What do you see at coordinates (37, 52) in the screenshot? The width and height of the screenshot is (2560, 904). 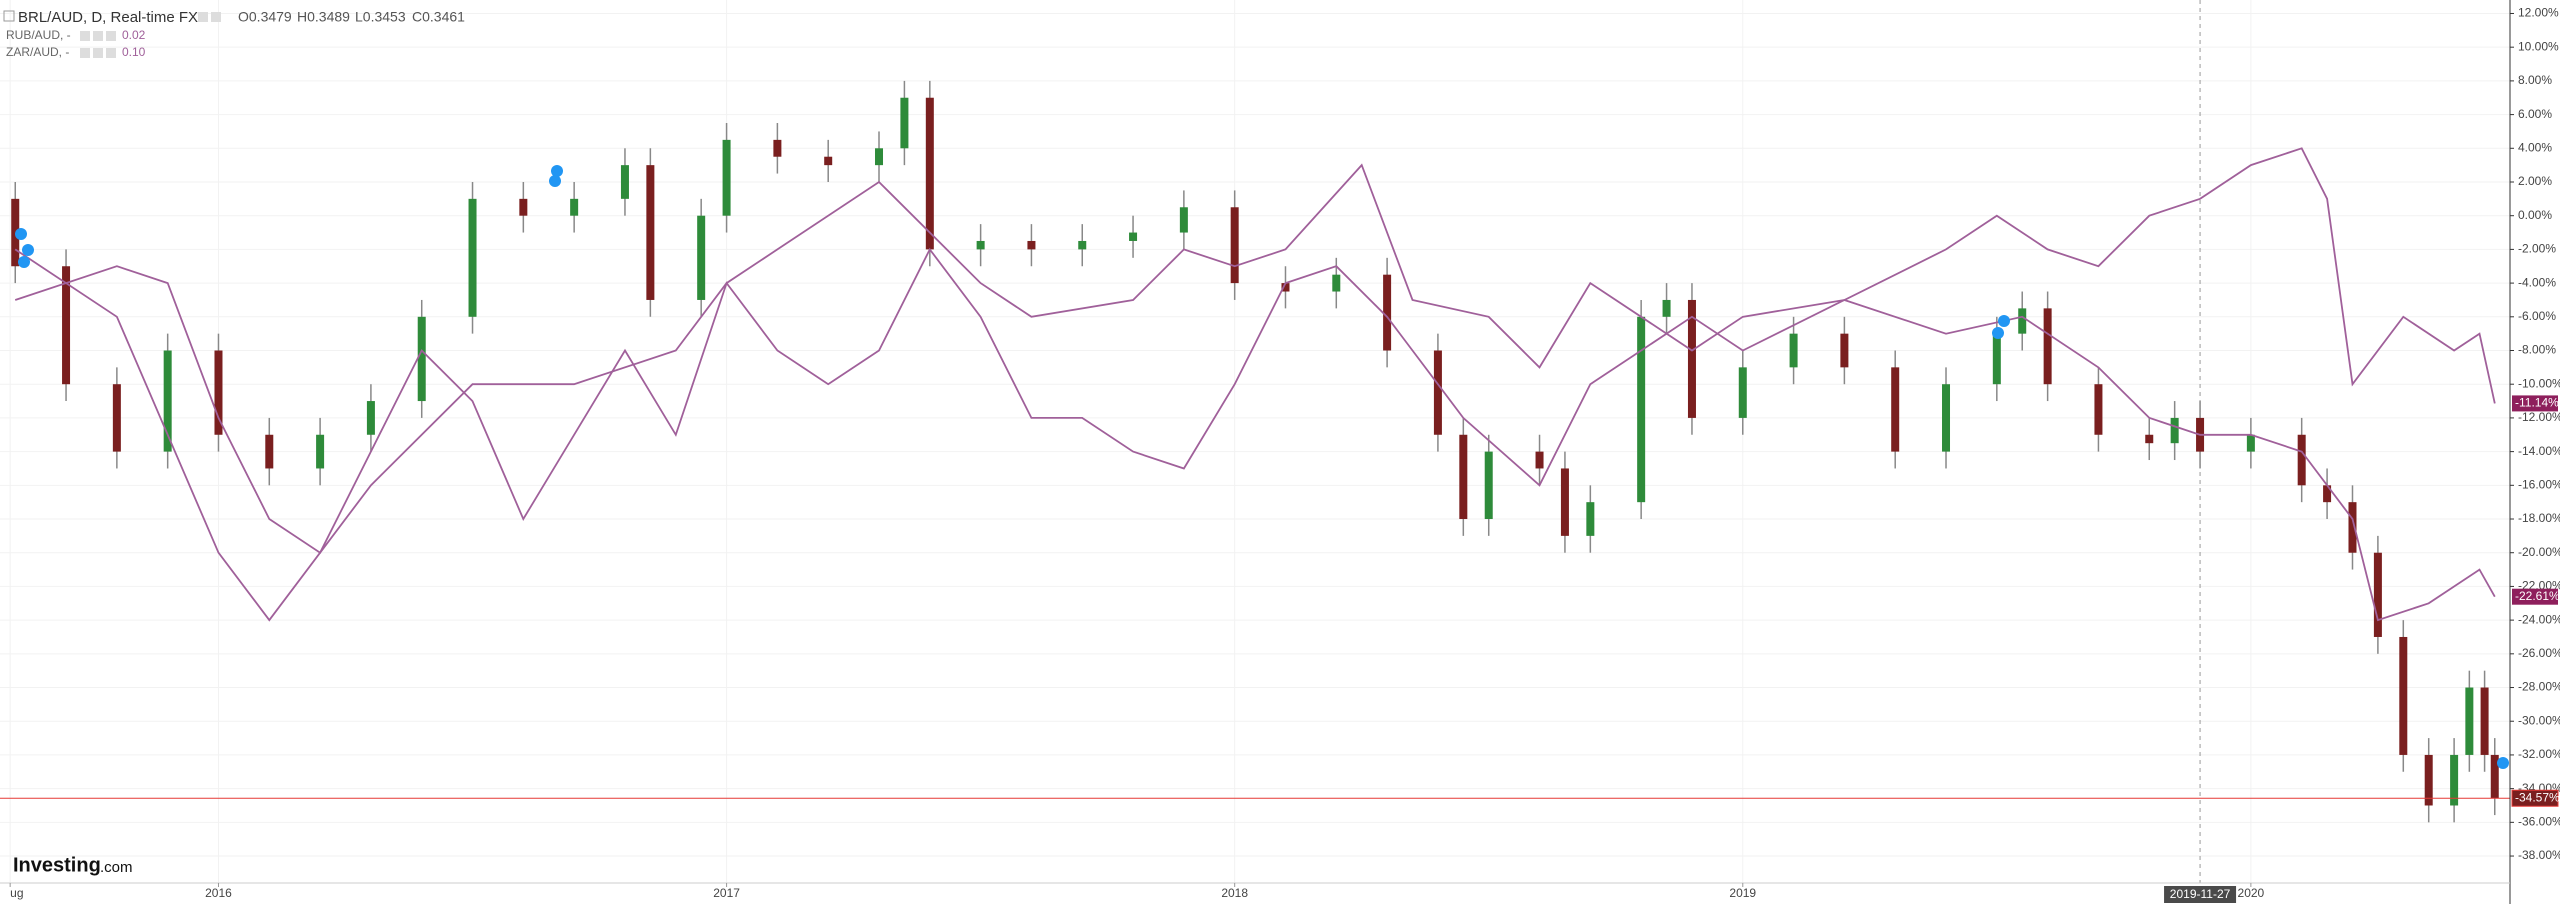 I see `legend-name: ZAR/AUD, -` at bounding box center [37, 52].